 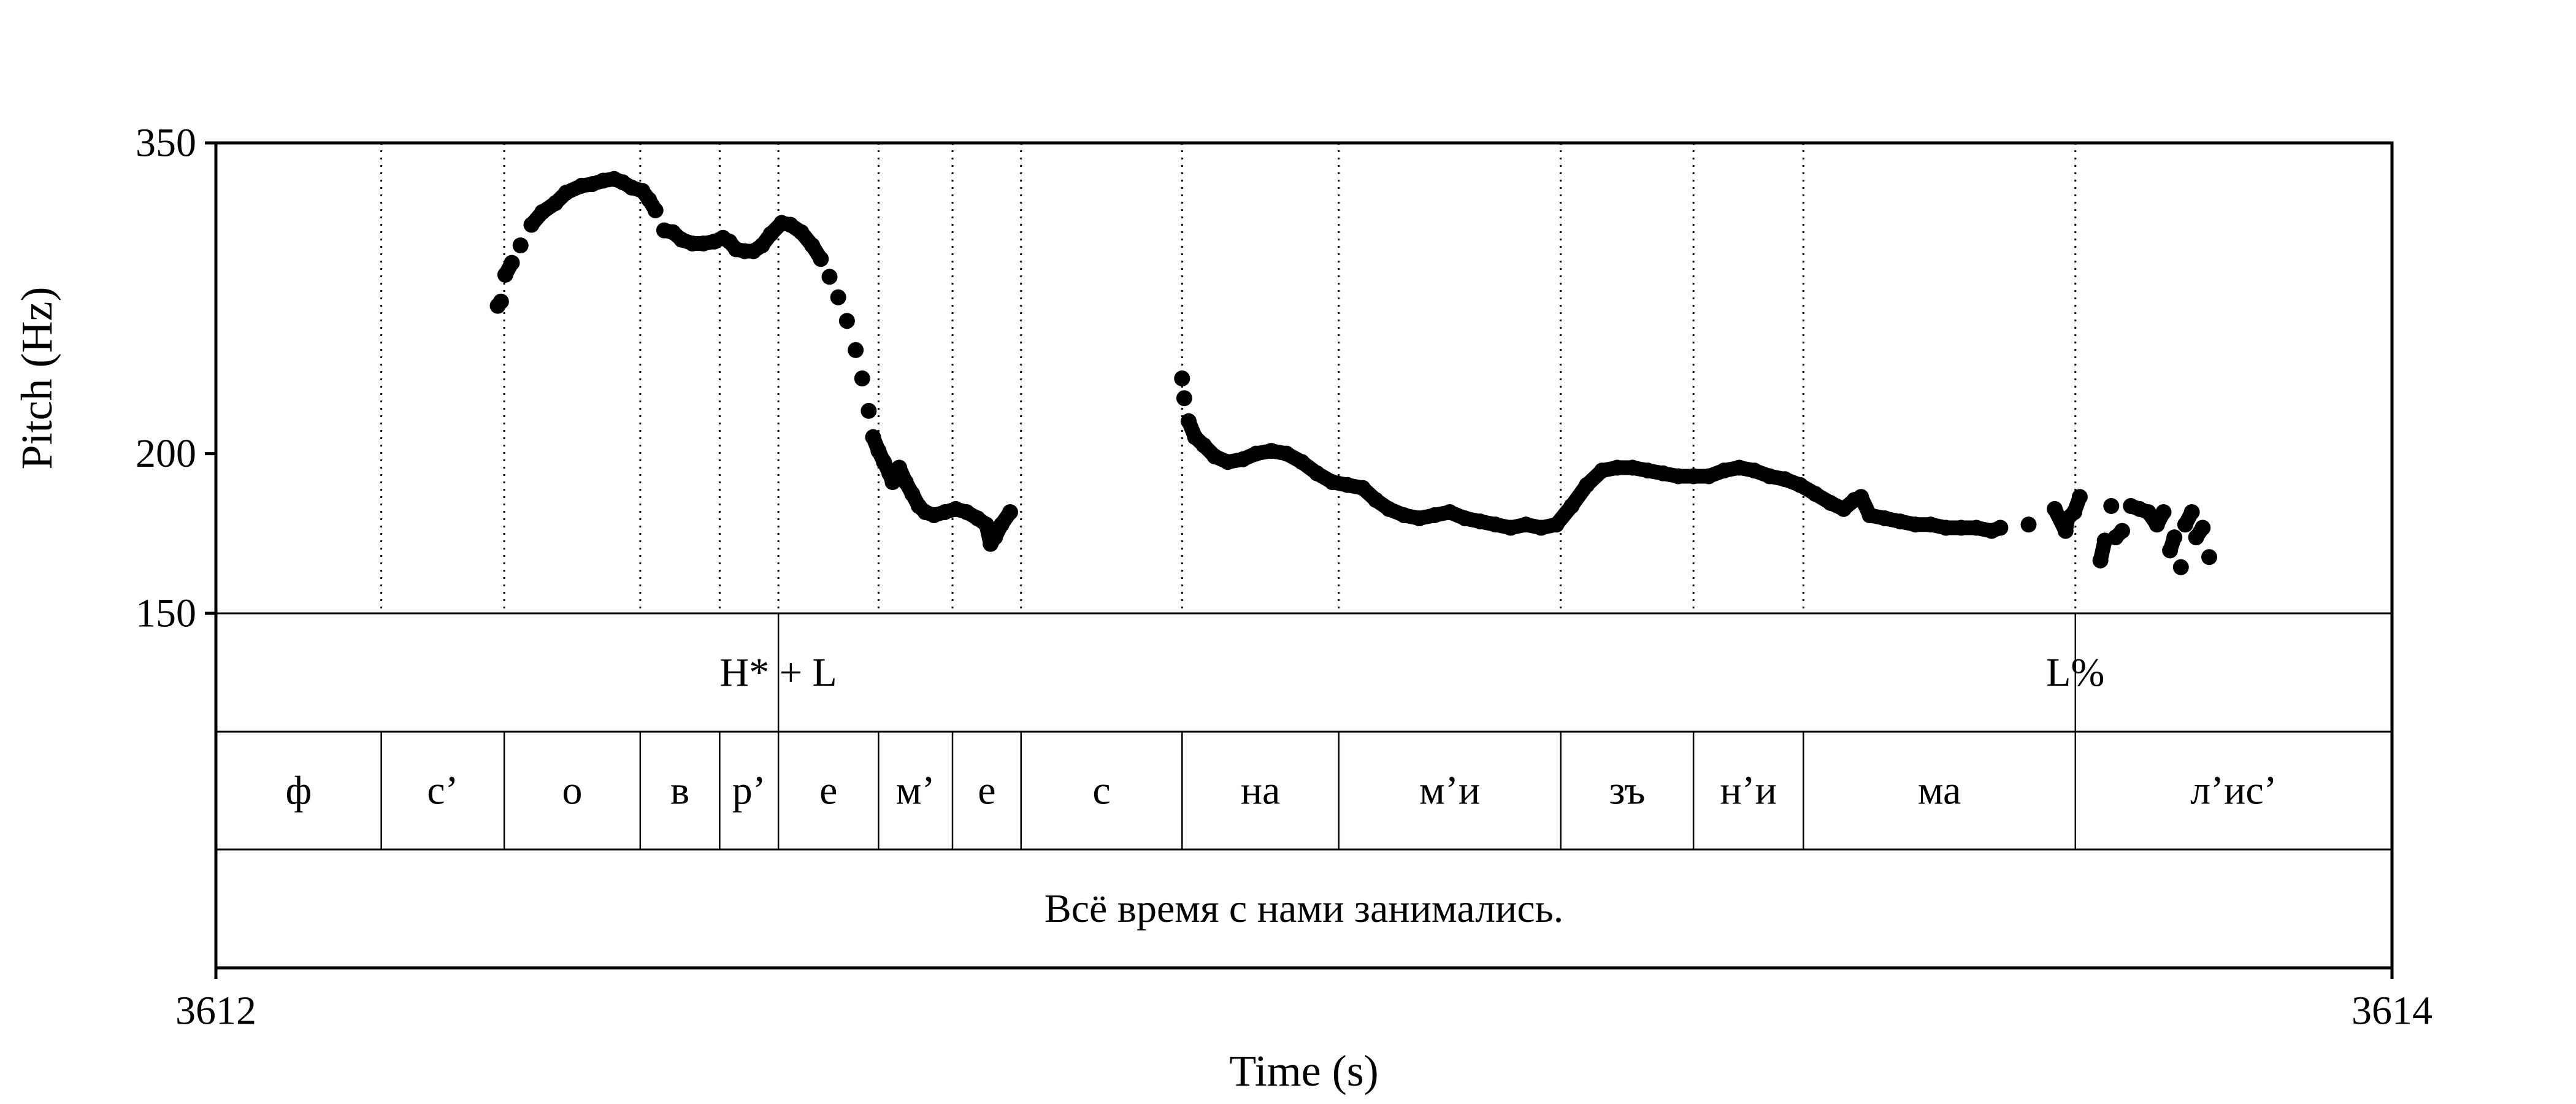 What do you see at coordinates (828, 791) in the screenshot?
I see `segment-label-5: е` at bounding box center [828, 791].